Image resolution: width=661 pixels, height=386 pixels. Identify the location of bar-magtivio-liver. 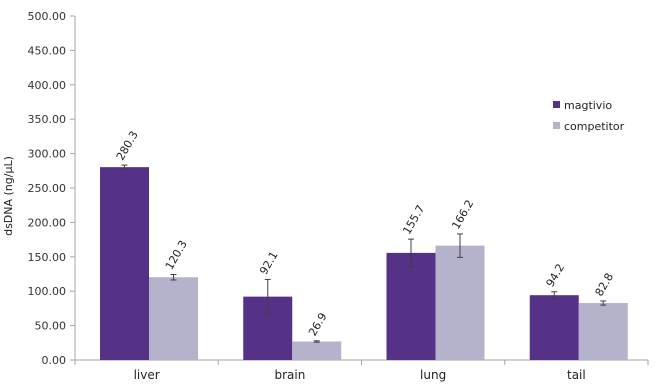
(124, 263).